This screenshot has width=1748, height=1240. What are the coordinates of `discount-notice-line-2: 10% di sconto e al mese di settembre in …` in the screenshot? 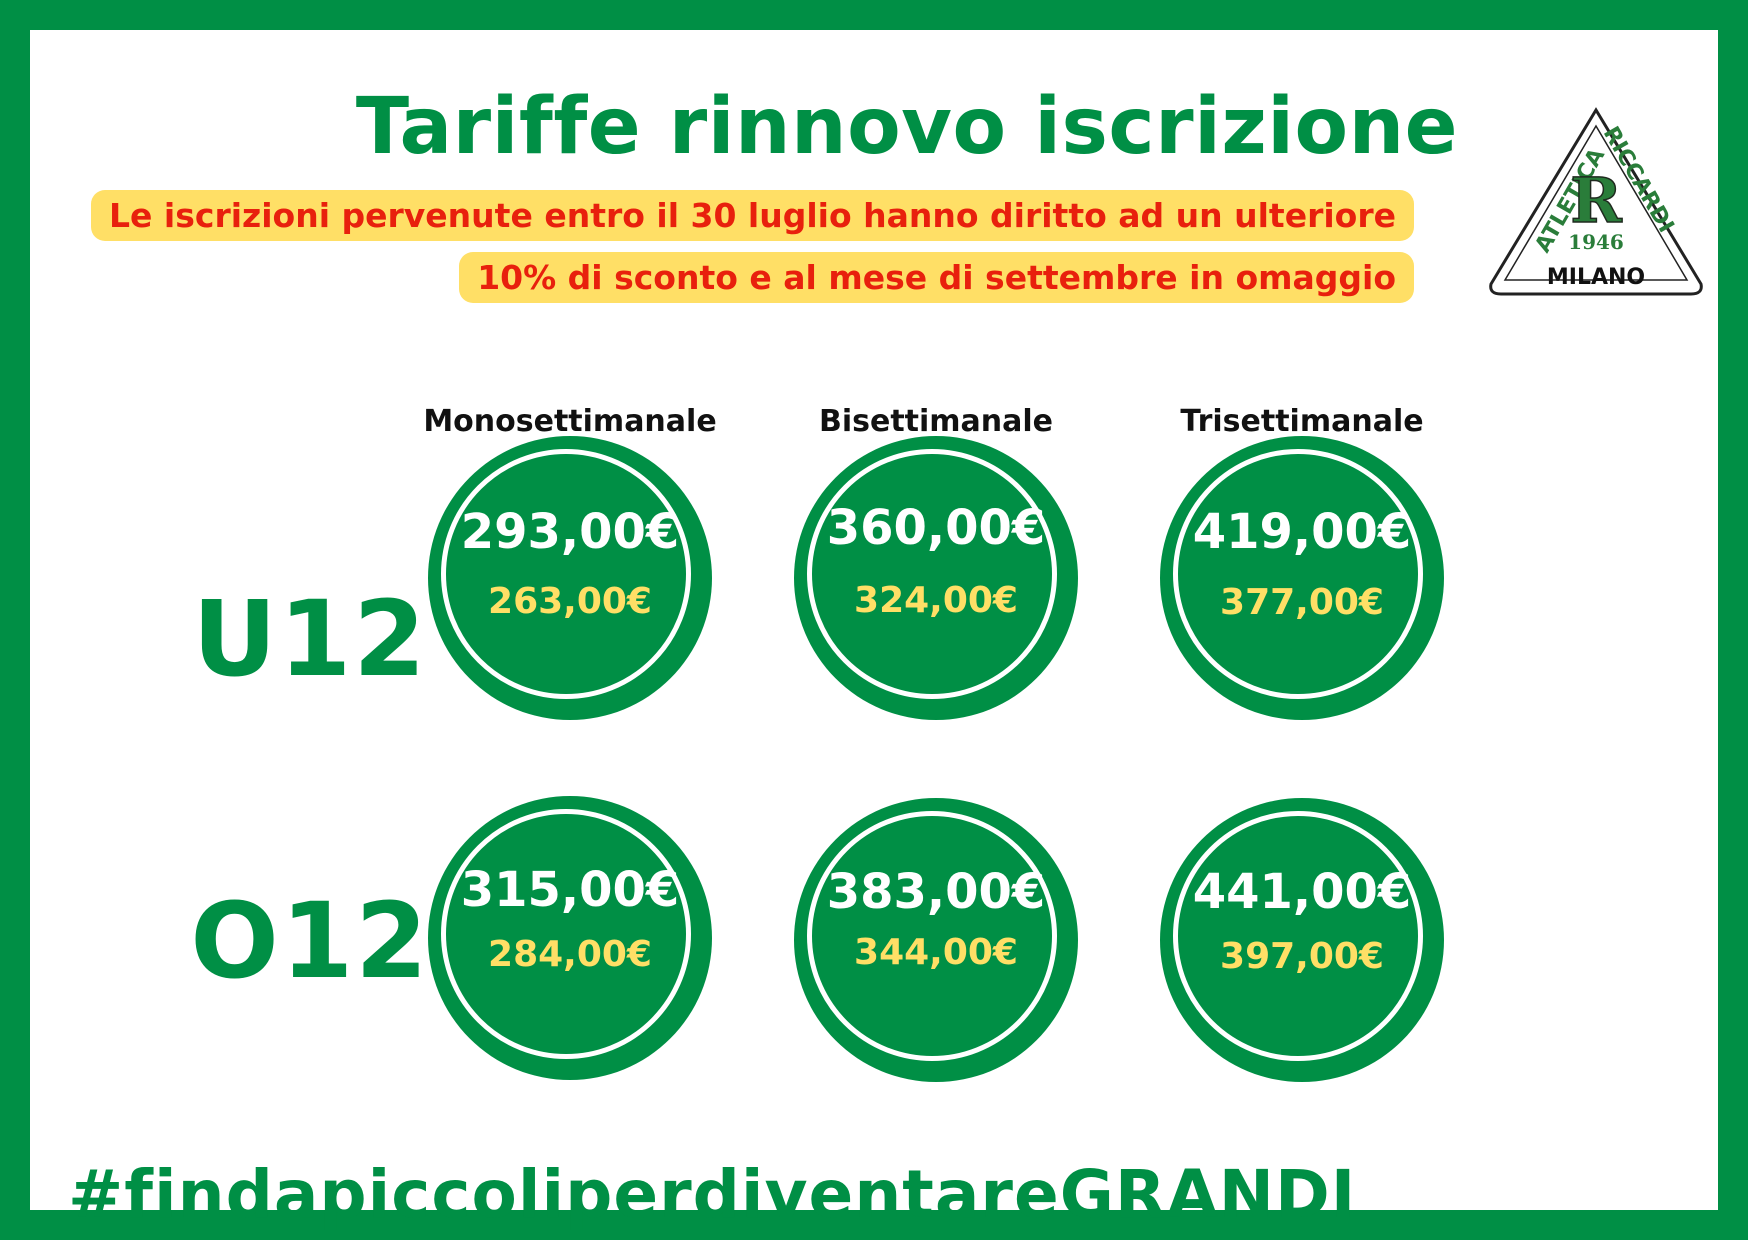 It's located at (936, 277).